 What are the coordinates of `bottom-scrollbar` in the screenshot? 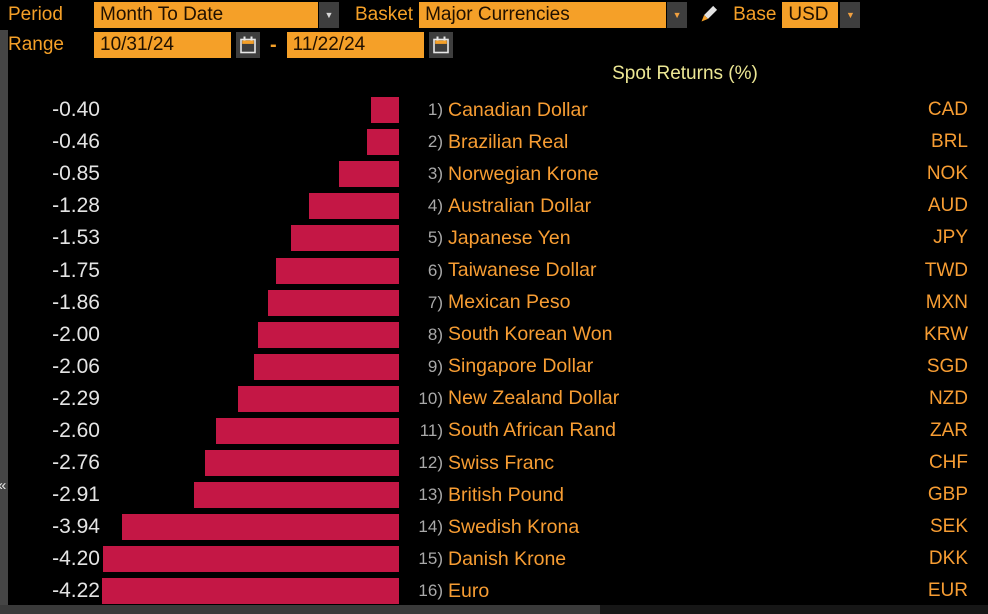 It's located at (494, 609).